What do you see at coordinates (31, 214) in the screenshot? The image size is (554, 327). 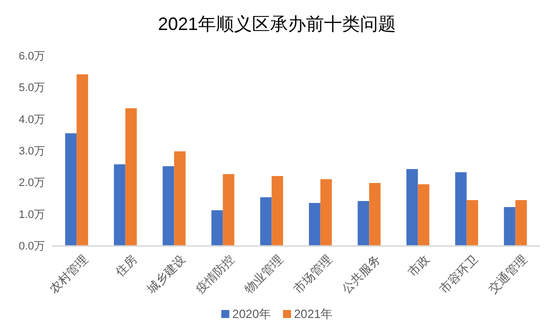 I see `y-tick-label: 1.0万` at bounding box center [31, 214].